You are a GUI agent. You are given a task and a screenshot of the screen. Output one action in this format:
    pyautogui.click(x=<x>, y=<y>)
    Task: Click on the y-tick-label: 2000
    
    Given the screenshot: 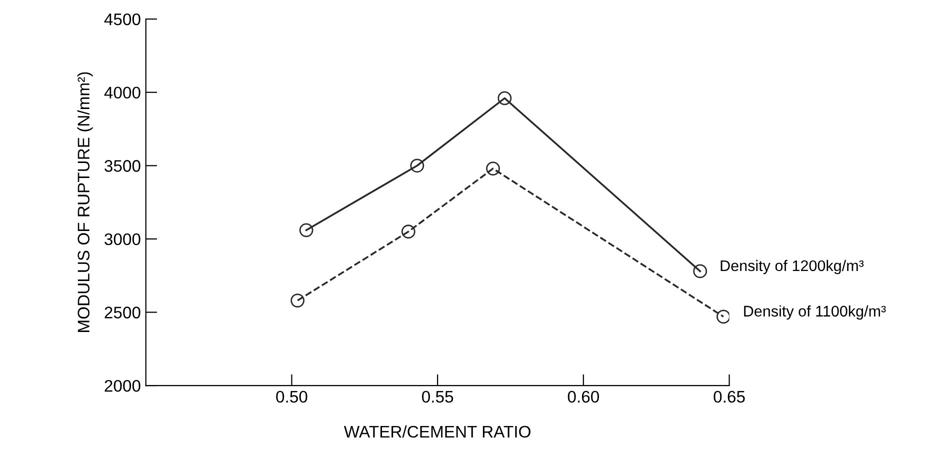 What is the action you would take?
    pyautogui.click(x=122, y=386)
    